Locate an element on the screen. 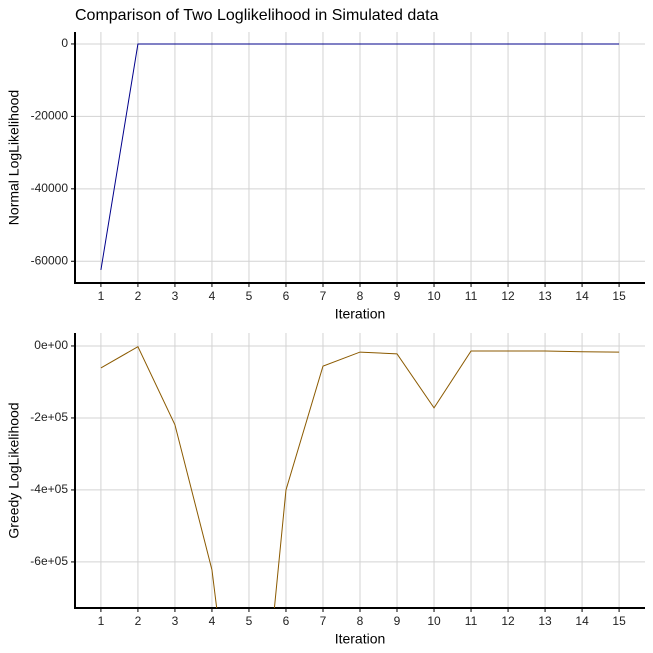  y-tick-label: -4e+05 is located at coordinates (49, 489).